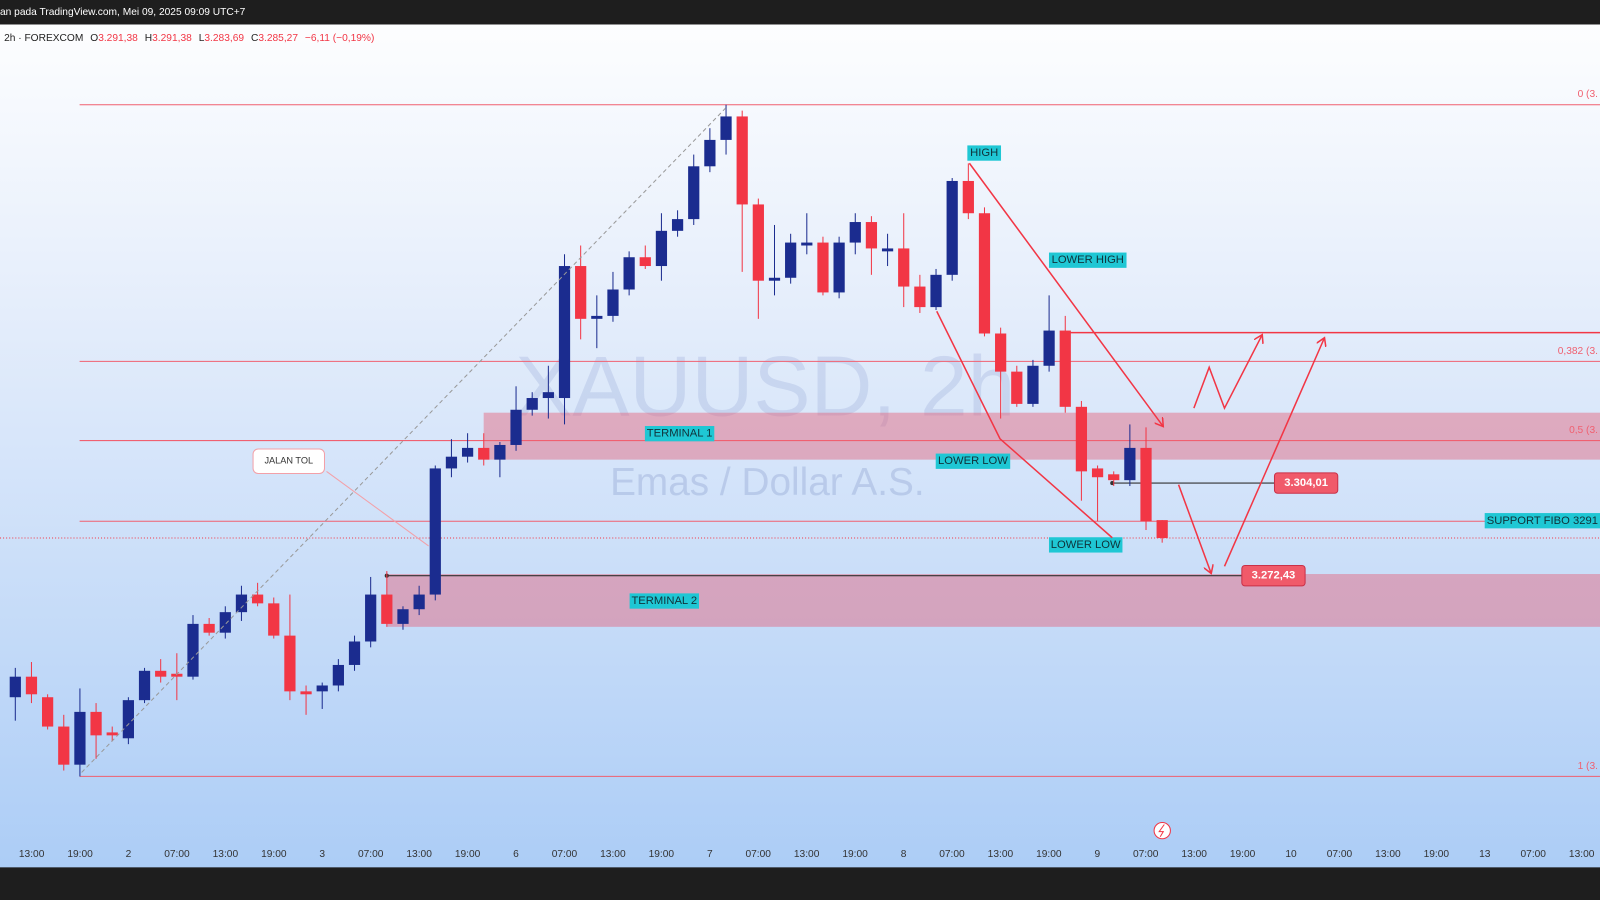 The image size is (1600, 900). I want to click on fib-label: 1 (3., so click(1588, 766).